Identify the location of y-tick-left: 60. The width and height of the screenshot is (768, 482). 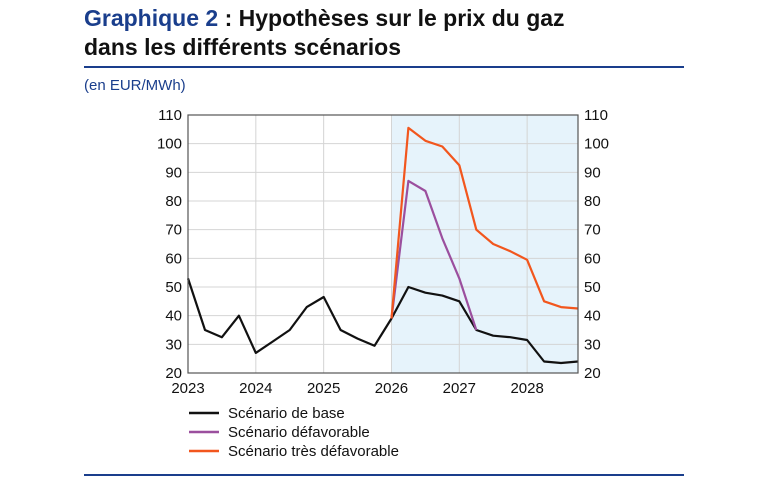
(173, 258).